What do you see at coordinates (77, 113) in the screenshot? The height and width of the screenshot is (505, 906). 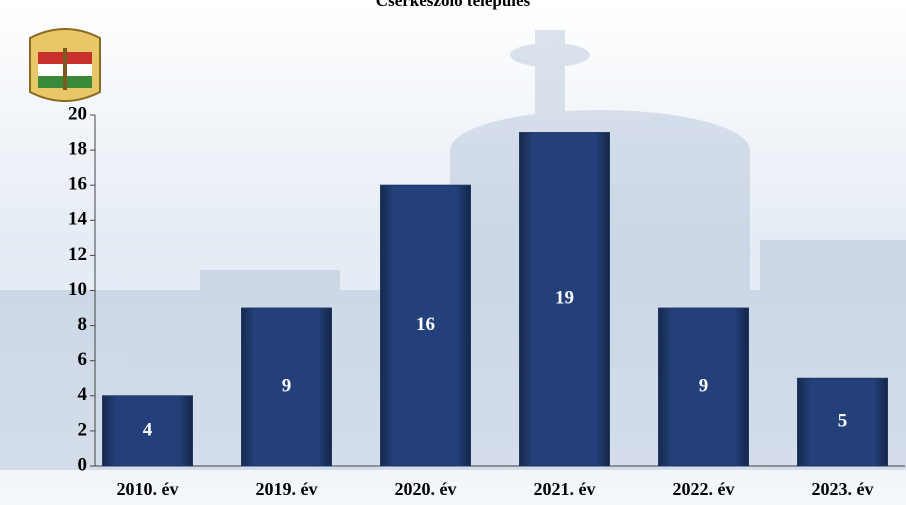 I see `y-tick-label: 20` at bounding box center [77, 113].